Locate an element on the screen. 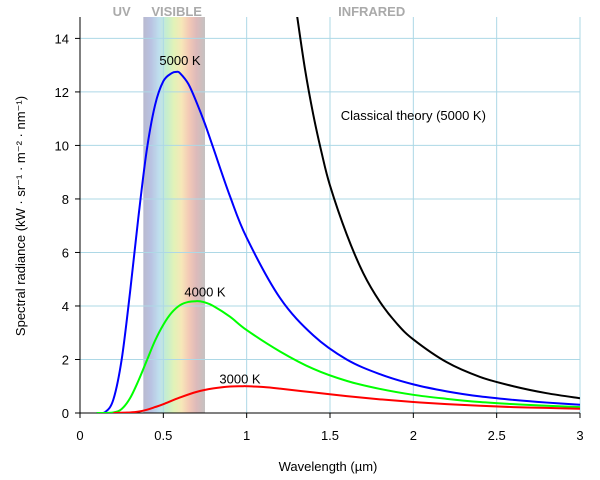 This screenshot has height=480, width=600. y-tick-label: 8 is located at coordinates (65, 199).